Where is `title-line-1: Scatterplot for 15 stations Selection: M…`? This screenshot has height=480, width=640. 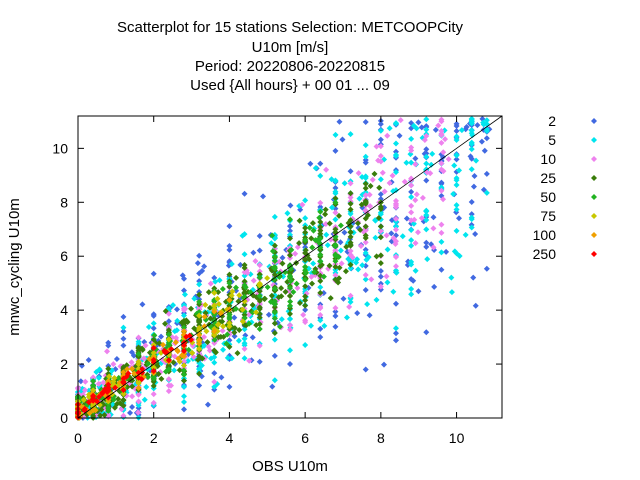
title-line-1: Scatterplot for 15 stations Selection: M… is located at coordinates (290, 27).